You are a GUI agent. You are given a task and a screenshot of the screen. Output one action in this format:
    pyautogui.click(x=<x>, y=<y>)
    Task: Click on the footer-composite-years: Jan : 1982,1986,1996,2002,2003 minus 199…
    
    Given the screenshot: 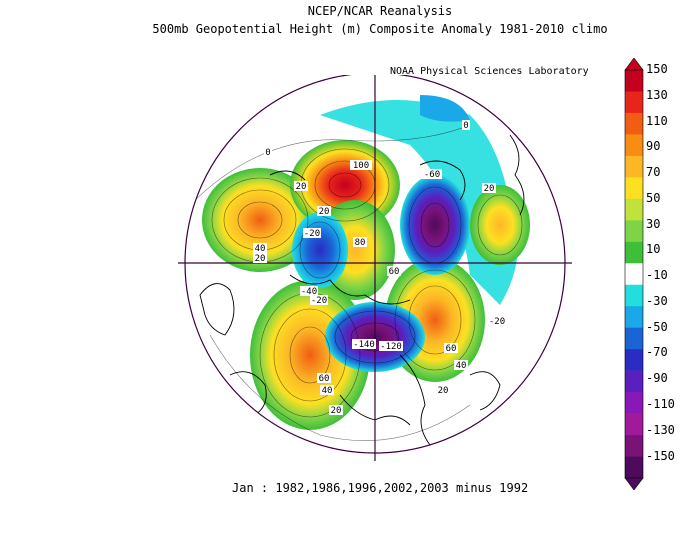 What is the action you would take?
    pyautogui.click(x=380, y=488)
    